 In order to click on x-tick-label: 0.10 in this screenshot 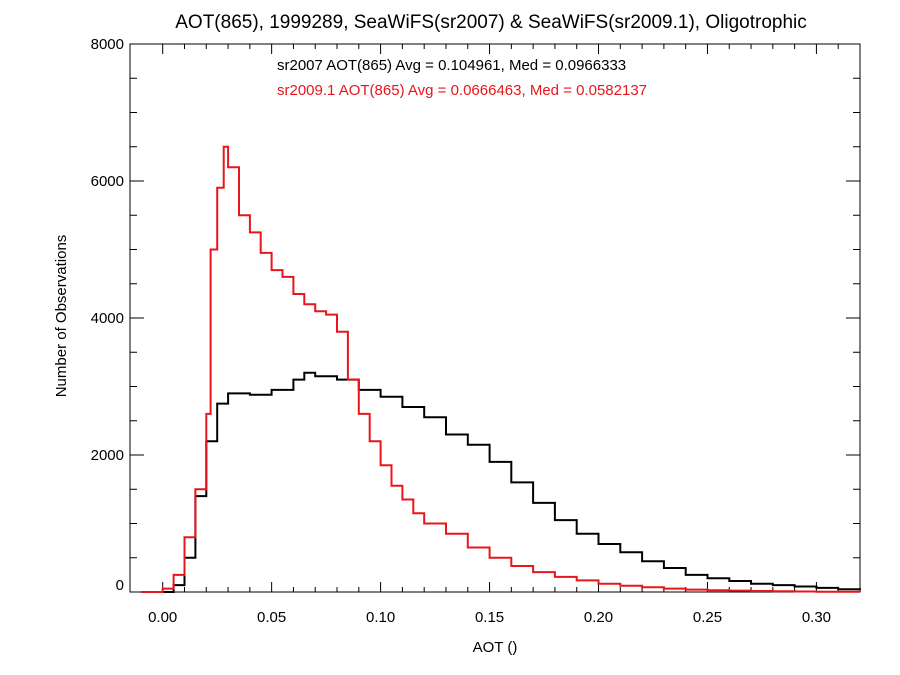, I will do `click(380, 617)`.